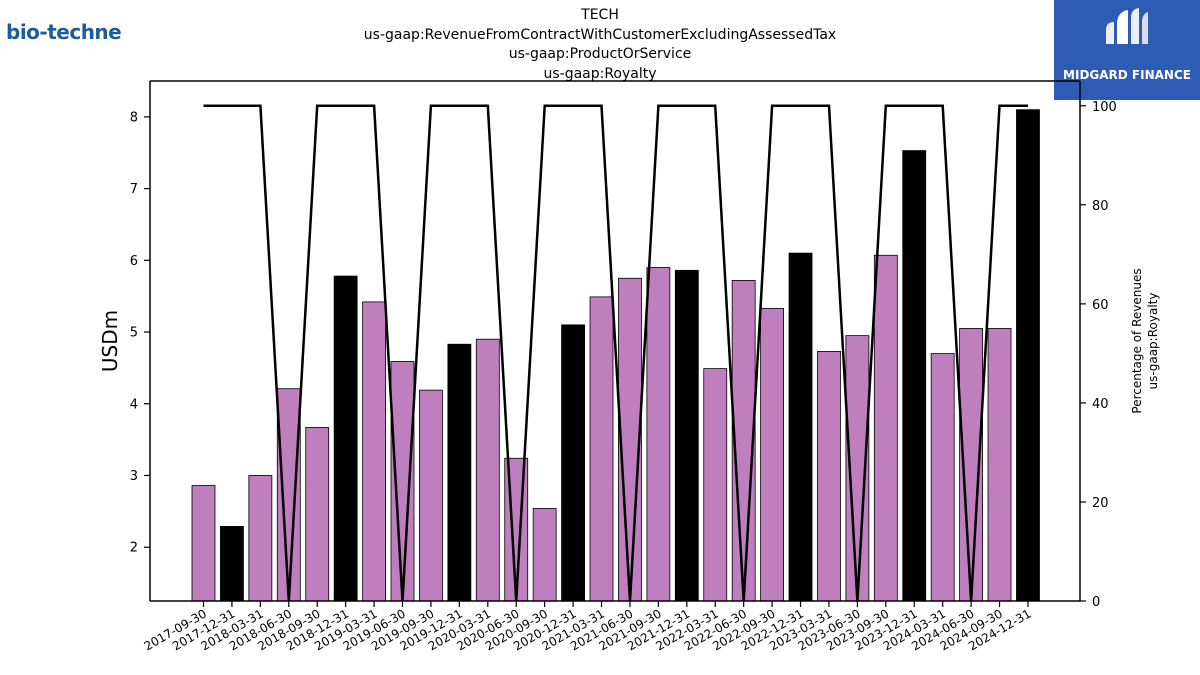  I want to click on midgard-emblem-icon, so click(1127, 26).